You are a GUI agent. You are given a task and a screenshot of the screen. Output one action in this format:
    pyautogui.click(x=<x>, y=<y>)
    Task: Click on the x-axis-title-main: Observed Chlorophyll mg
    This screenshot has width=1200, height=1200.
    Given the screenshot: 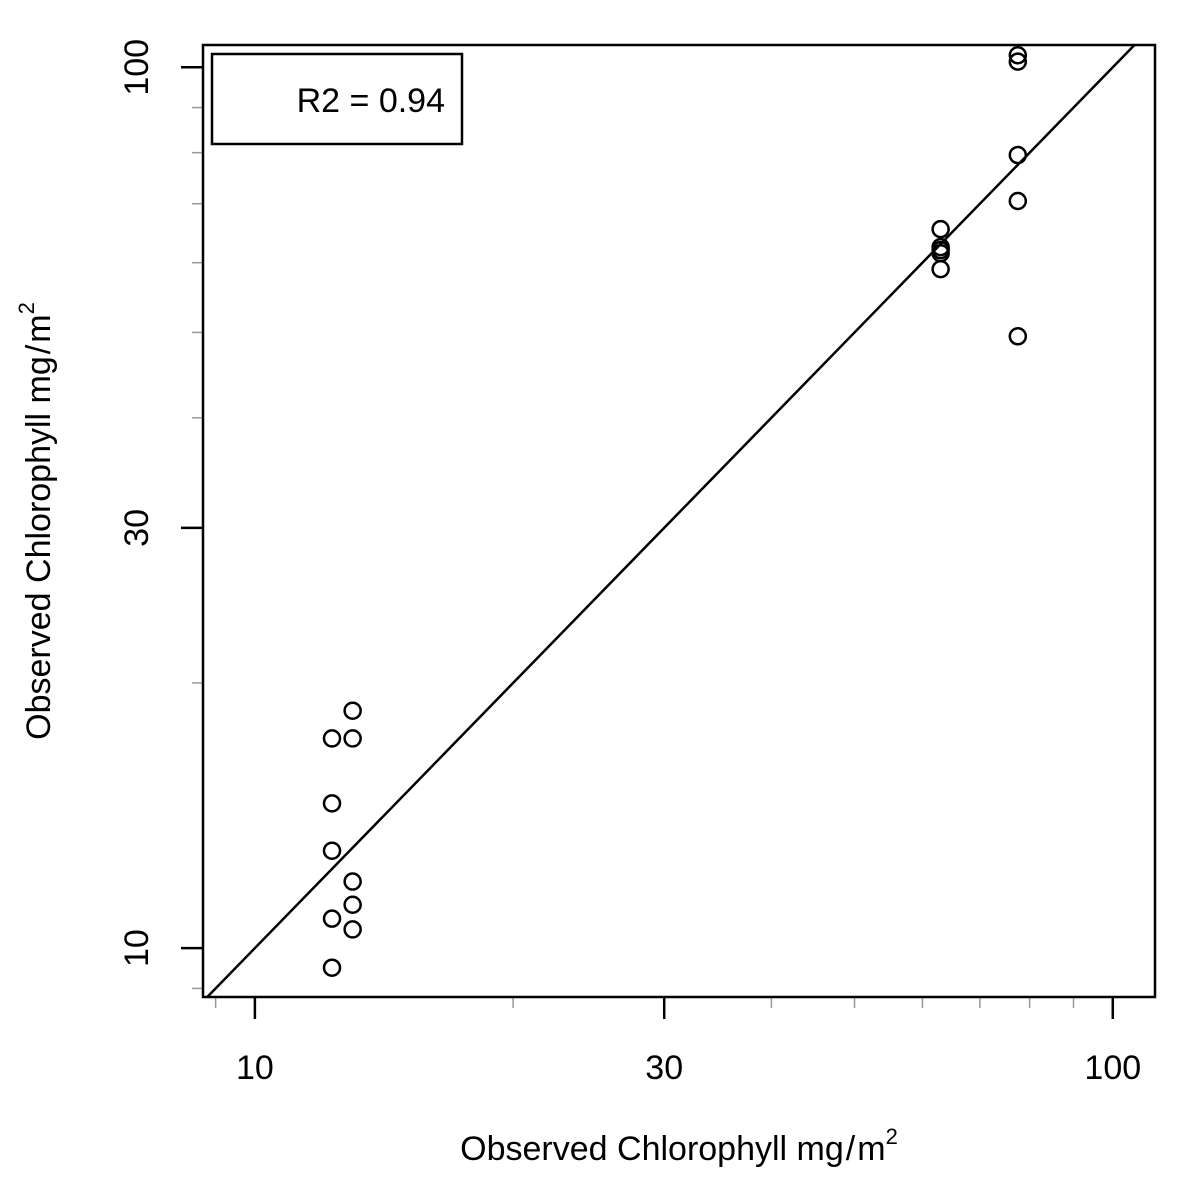 What is the action you would take?
    pyautogui.click(x=652, y=1149)
    